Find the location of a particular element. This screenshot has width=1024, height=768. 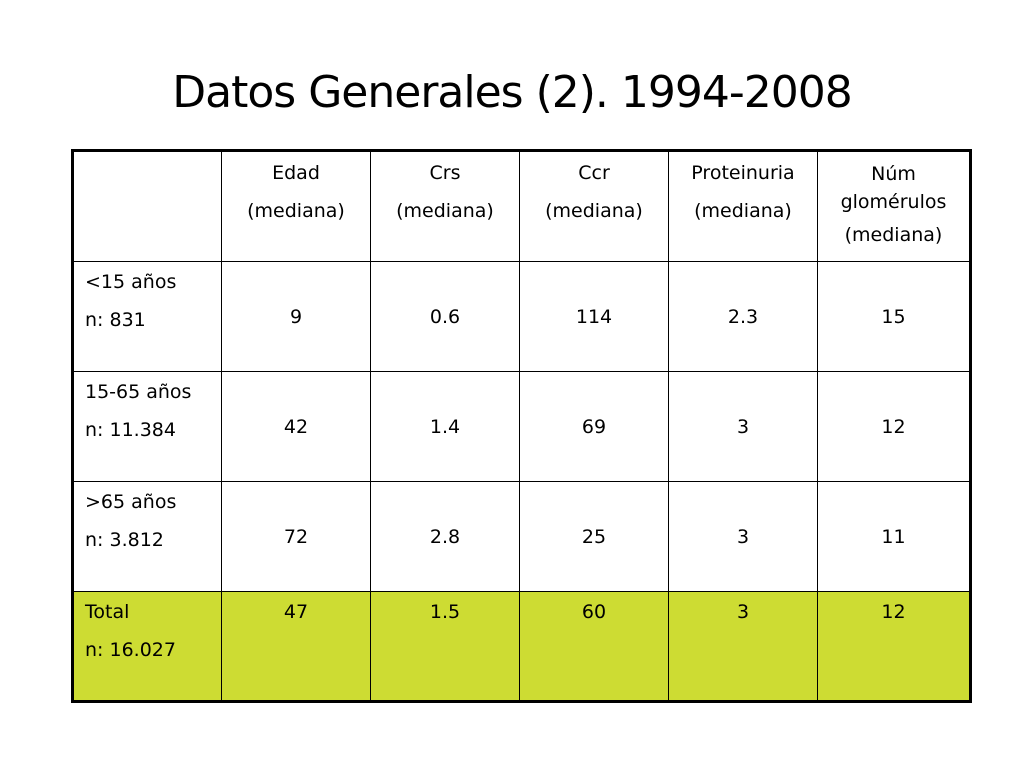

cell-ccr: 60 is located at coordinates (594, 646).